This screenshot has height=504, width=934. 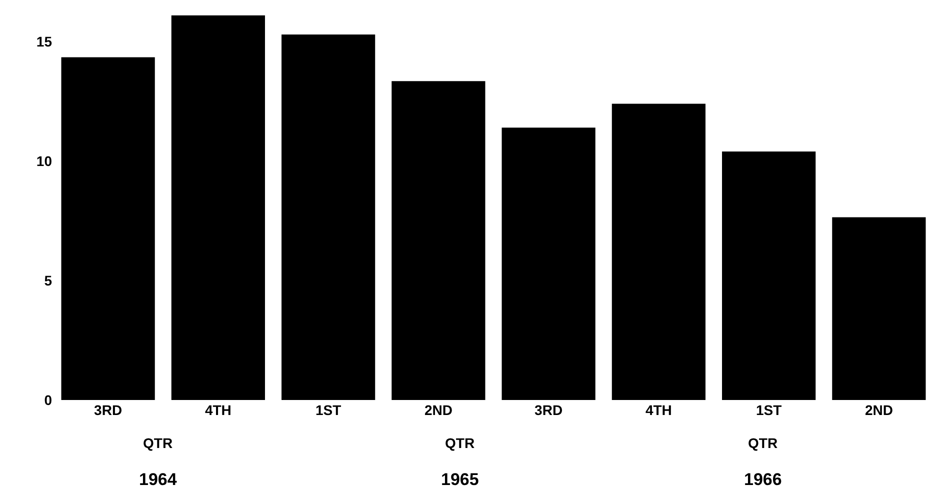 I want to click on y-tick-label: 15, so click(x=44, y=42).